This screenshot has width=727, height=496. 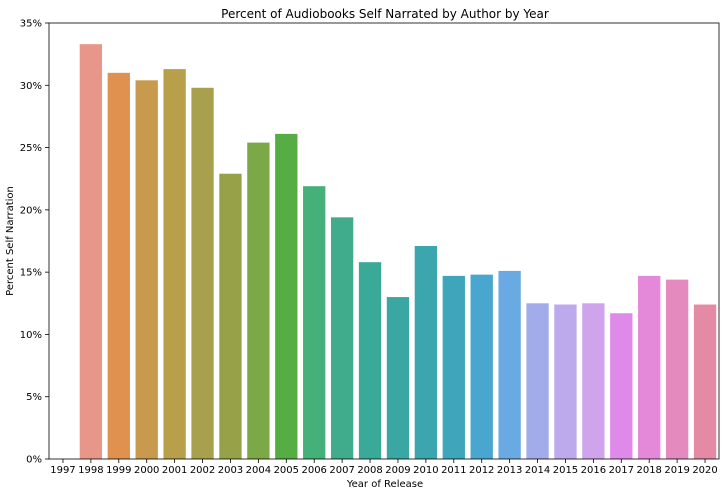 What do you see at coordinates (621, 386) in the screenshot?
I see `bar-2017` at bounding box center [621, 386].